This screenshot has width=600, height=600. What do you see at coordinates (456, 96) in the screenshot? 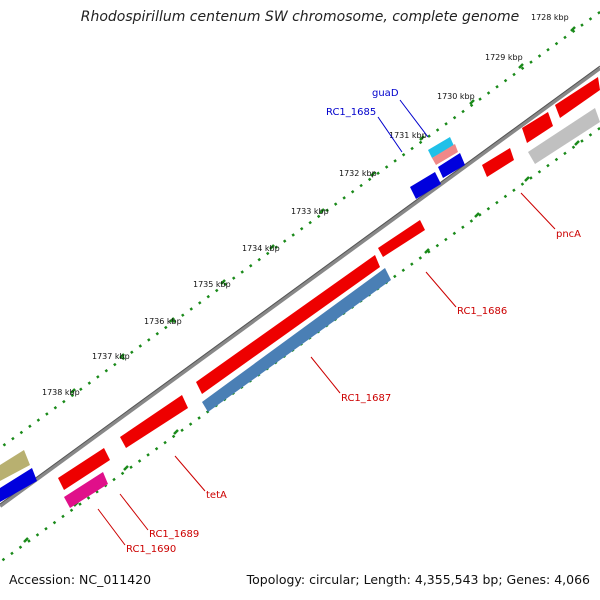
I see `tick-label: 1730 kbp` at bounding box center [456, 96].